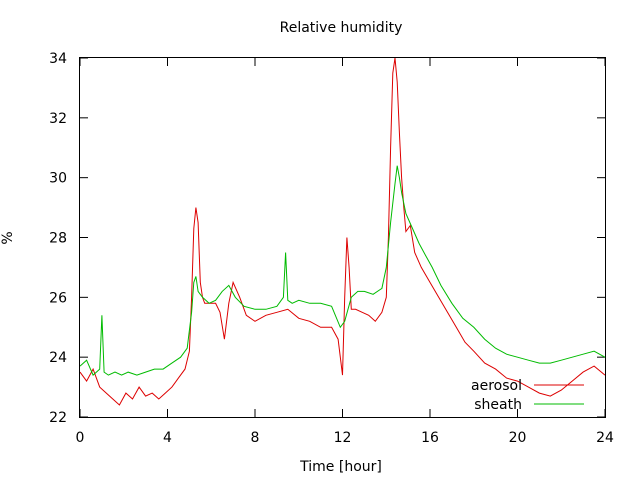  What do you see at coordinates (430, 438) in the screenshot?
I see `x-tick-label: 16` at bounding box center [430, 438].